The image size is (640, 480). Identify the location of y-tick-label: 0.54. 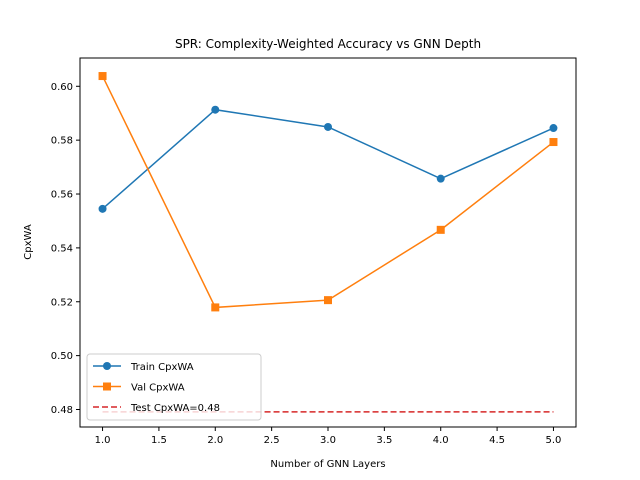
(62, 248).